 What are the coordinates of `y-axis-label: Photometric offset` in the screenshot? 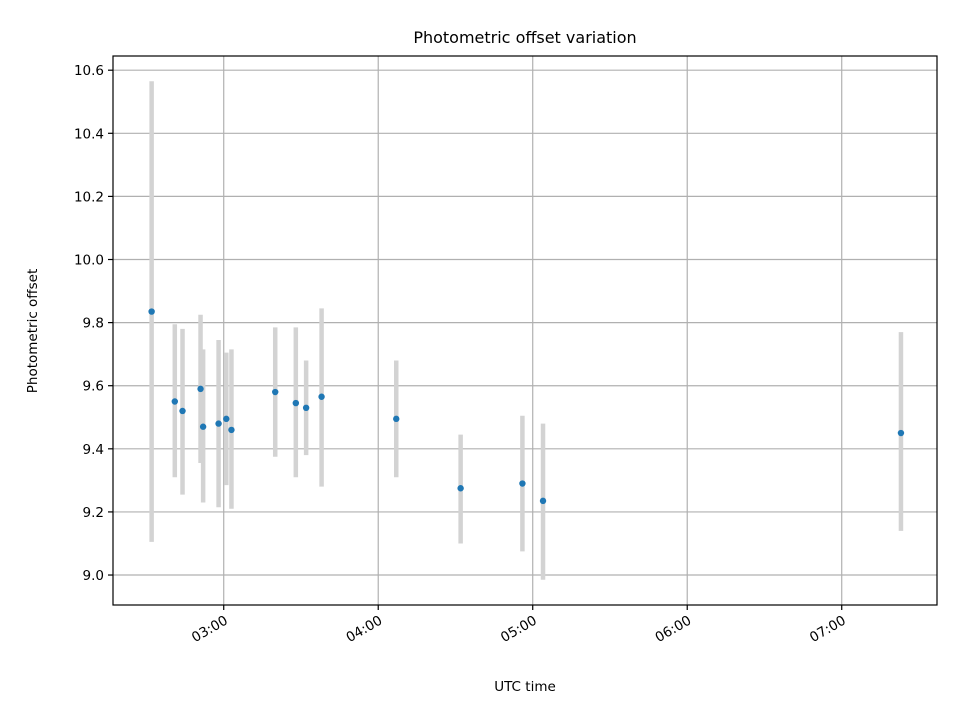 It's located at (33, 331).